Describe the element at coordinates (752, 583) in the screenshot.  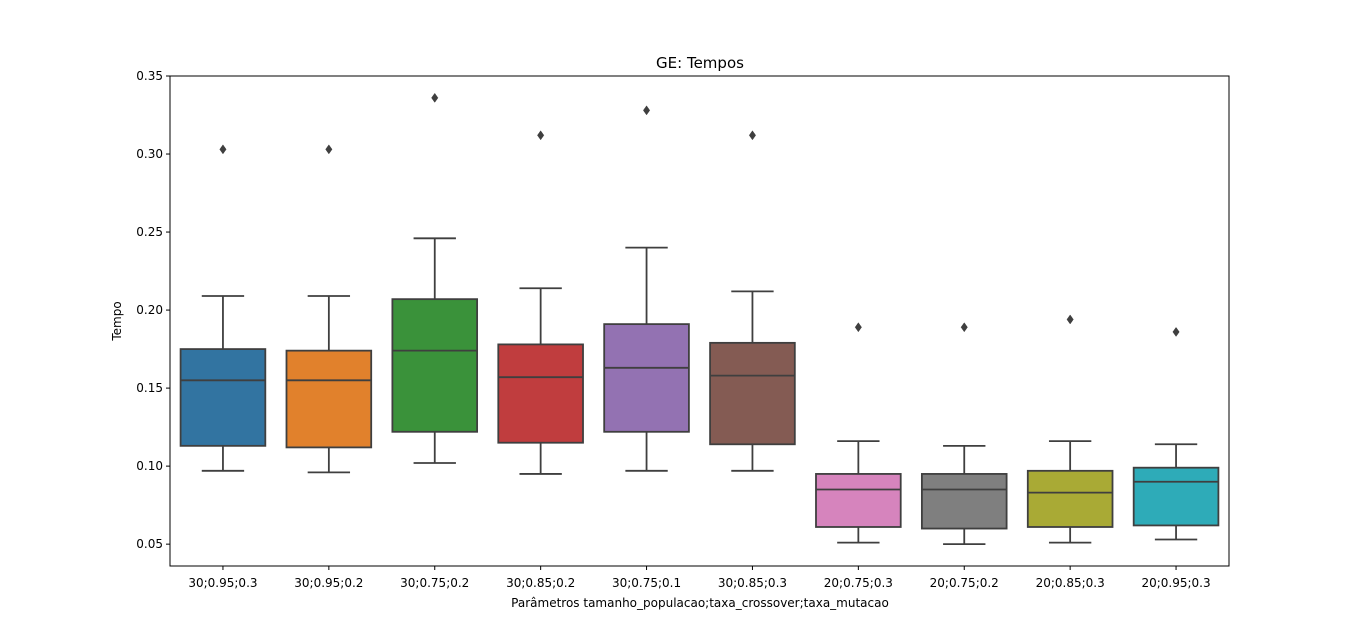
I see `x-tick-label: 30;0.85;0.3` at that location.